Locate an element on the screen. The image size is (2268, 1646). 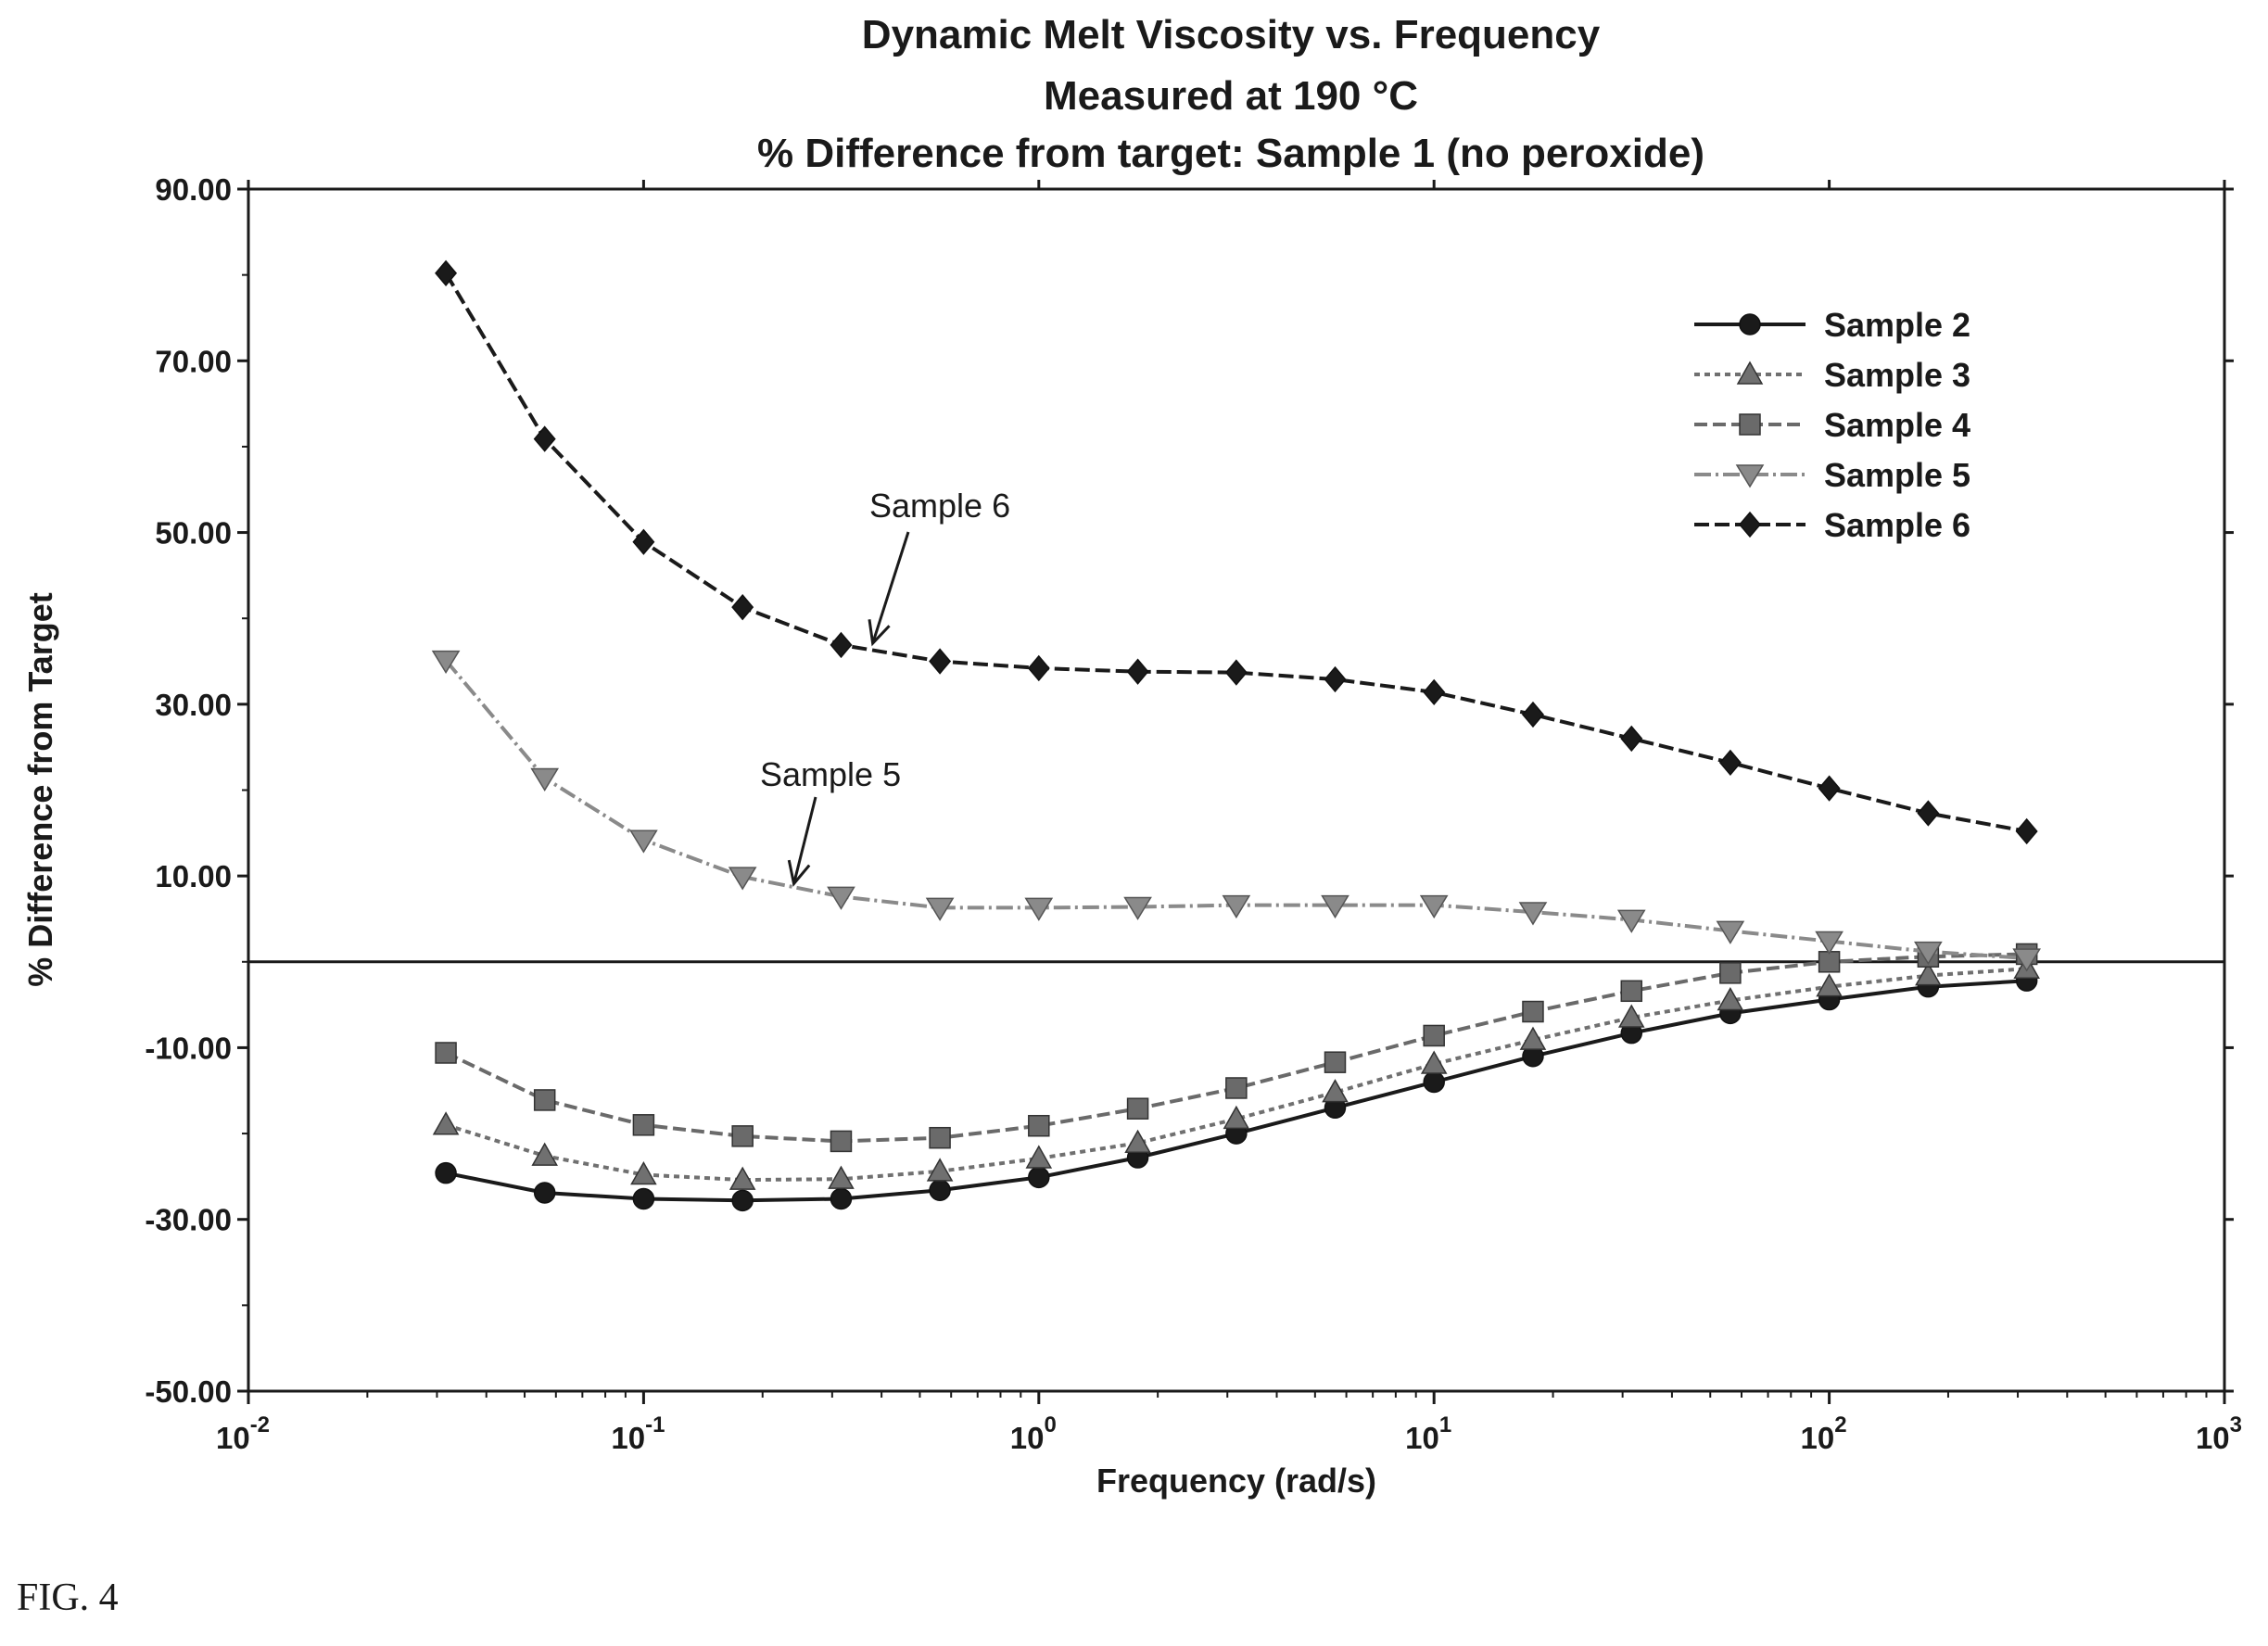
figure-label: FIG. 4 is located at coordinates (68, 1597).